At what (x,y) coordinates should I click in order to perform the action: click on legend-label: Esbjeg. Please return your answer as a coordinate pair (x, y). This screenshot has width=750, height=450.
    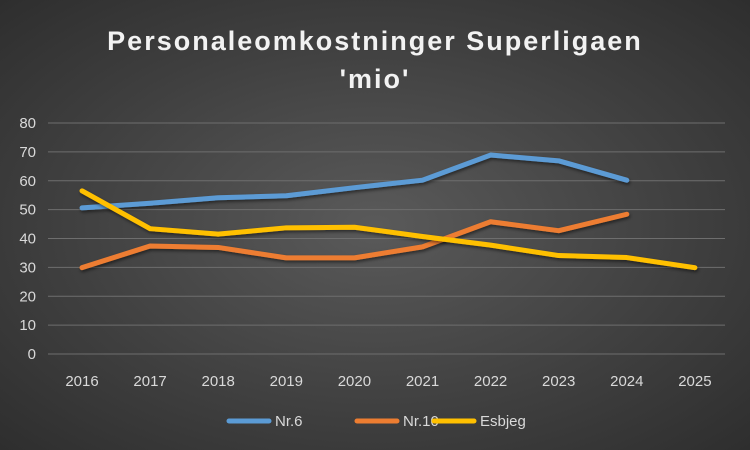
    Looking at the image, I should click on (503, 421).